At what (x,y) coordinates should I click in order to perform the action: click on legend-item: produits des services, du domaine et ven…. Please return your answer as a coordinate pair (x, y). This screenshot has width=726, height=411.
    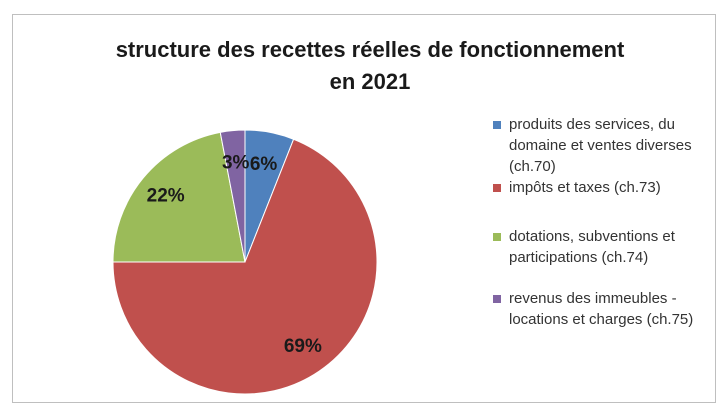
    Looking at the image, I should click on (600, 145).